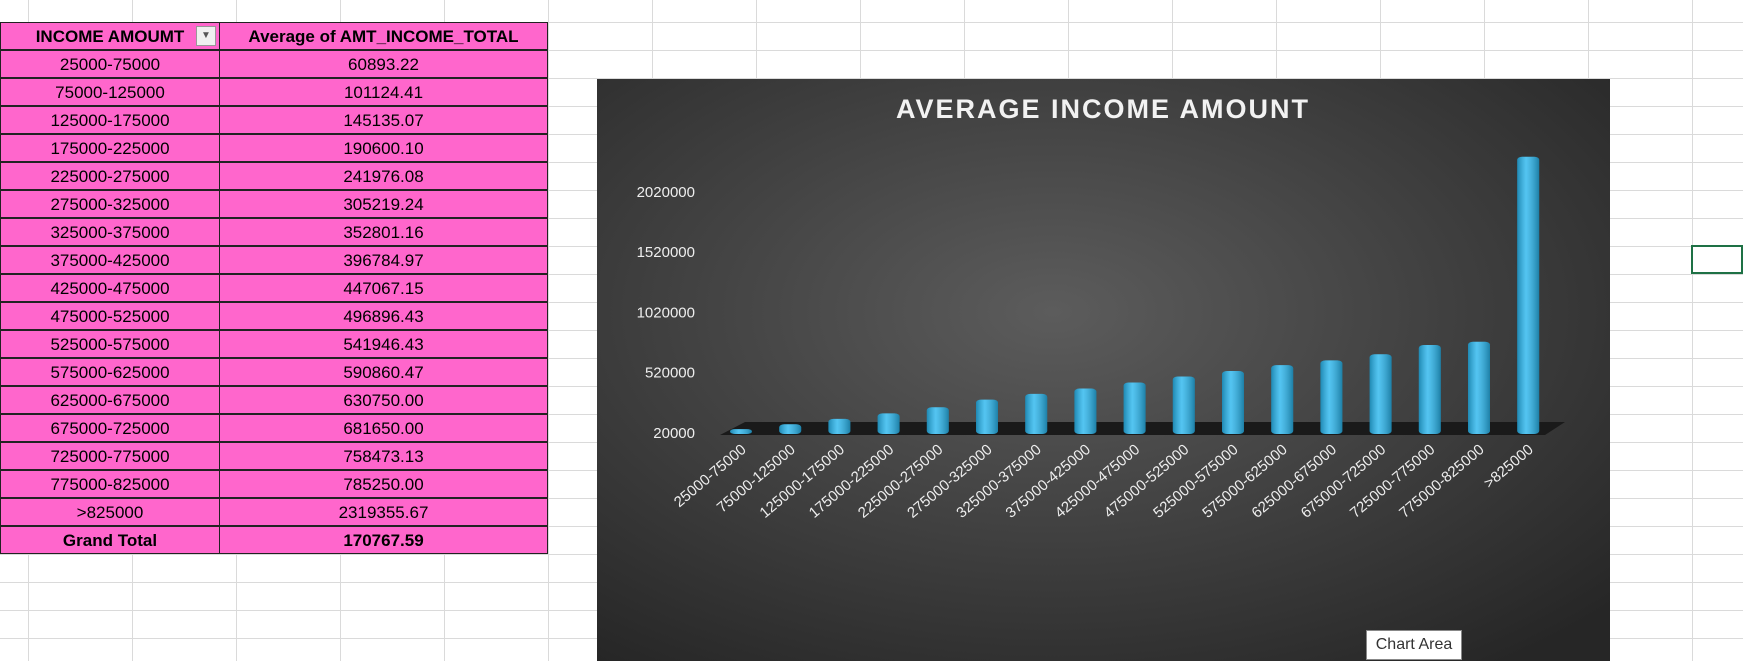 This screenshot has width=1743, height=661. Describe the element at coordinates (110, 288) in the screenshot. I see `table-cell: 425000-475000` at that location.